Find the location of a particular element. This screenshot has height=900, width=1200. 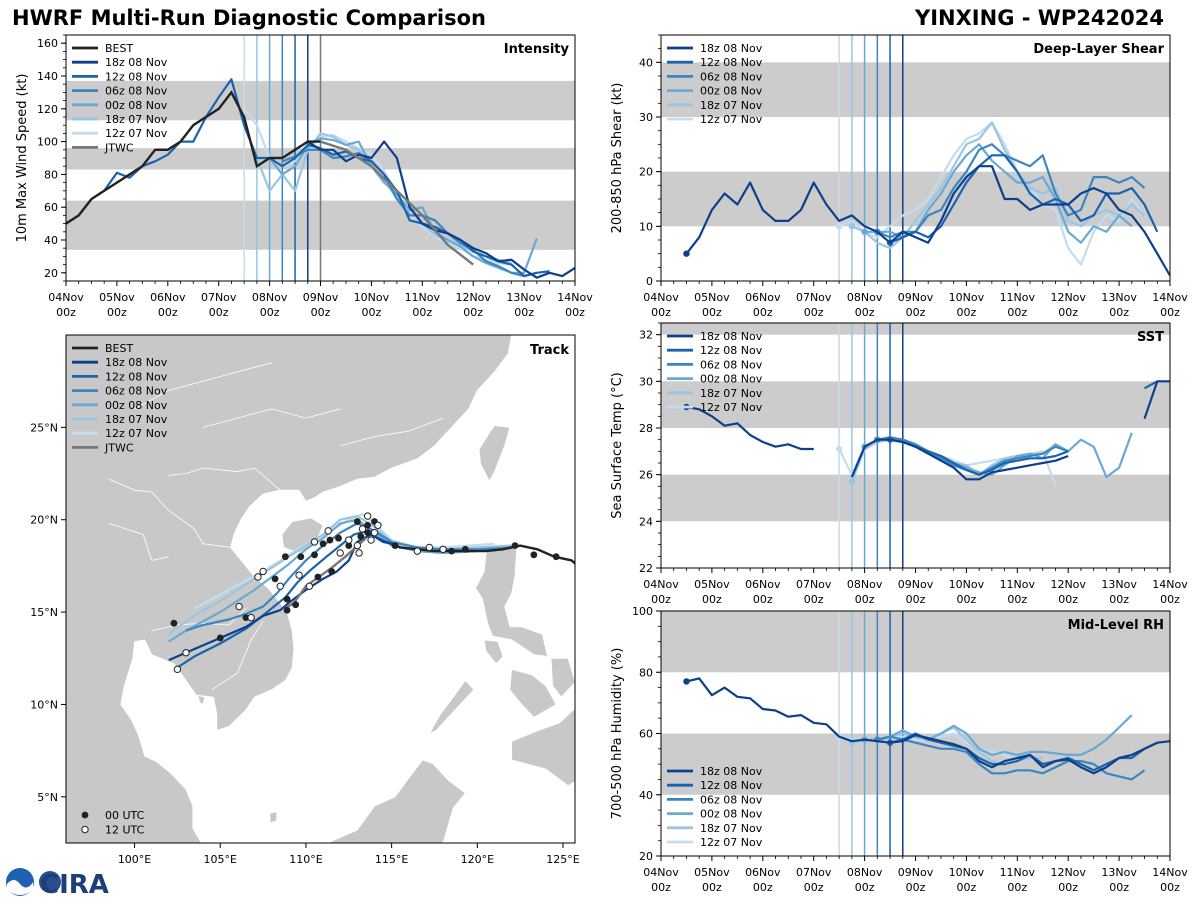

track-legend-entry: 12z 08 Nov is located at coordinates (136, 376).